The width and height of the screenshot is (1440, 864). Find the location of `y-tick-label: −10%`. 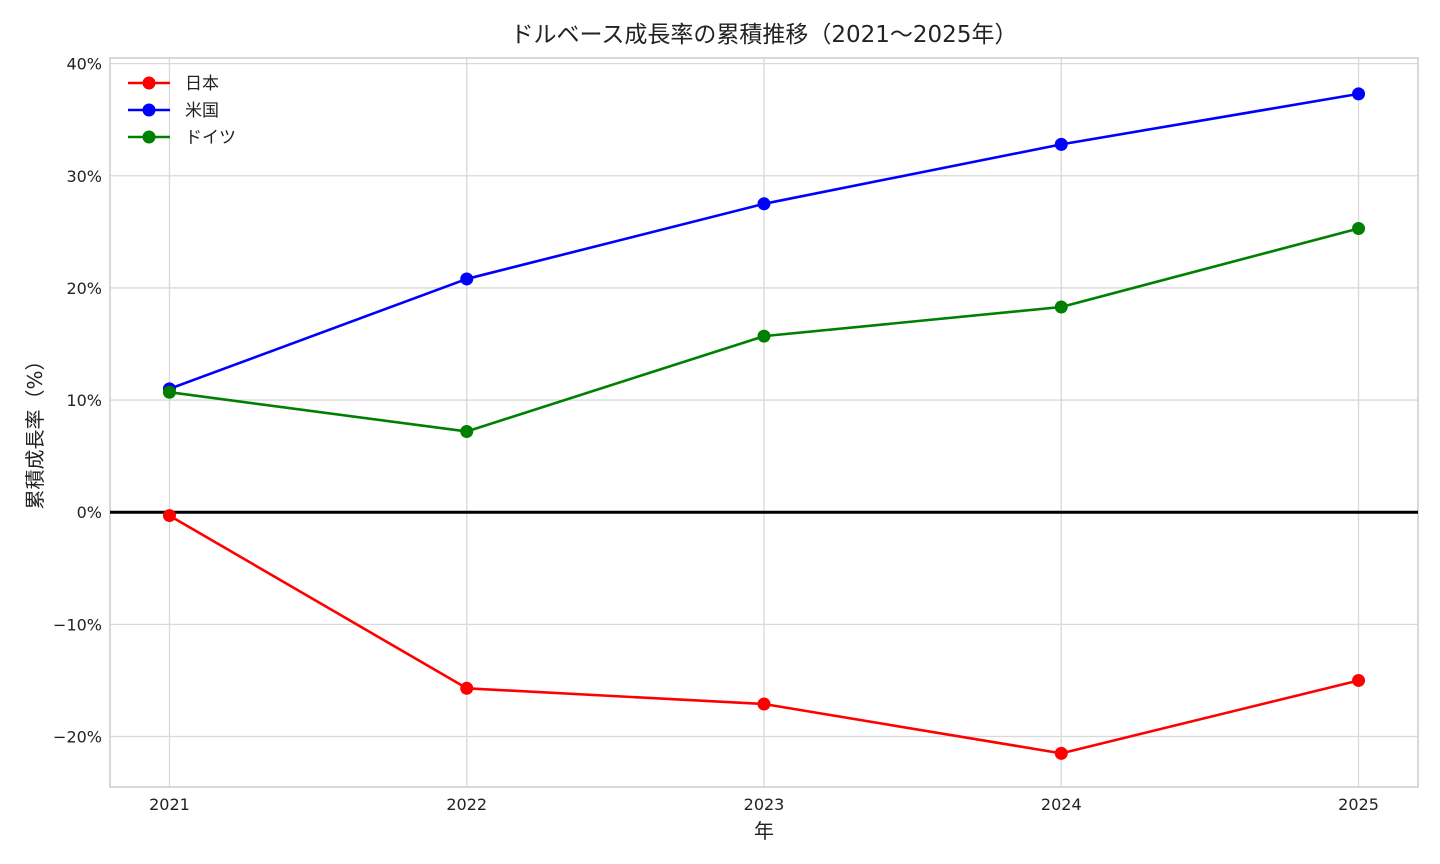

y-tick-label: −10% is located at coordinates (77, 624).